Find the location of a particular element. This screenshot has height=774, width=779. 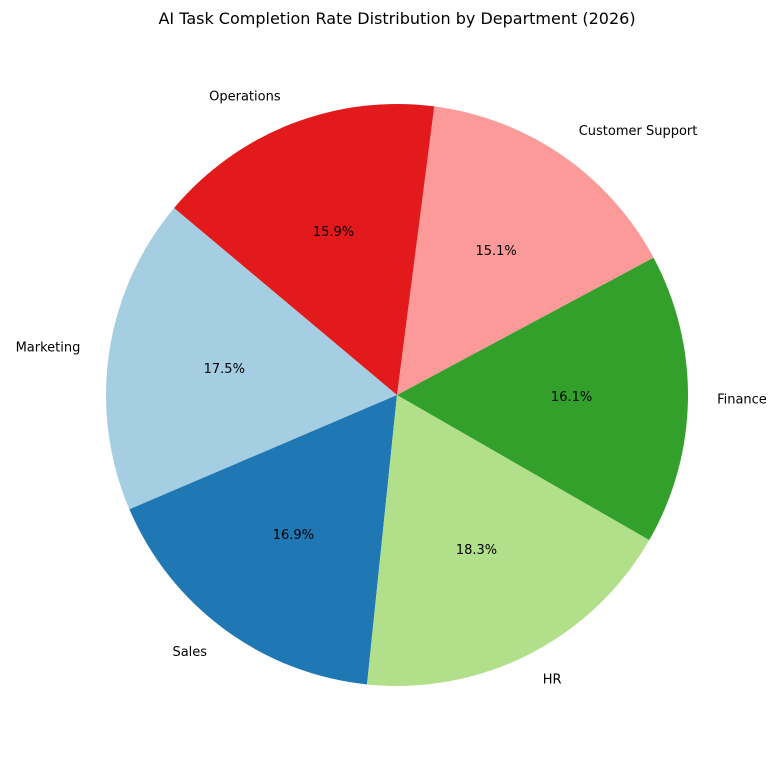

pie-slice-finance is located at coordinates (542, 399).